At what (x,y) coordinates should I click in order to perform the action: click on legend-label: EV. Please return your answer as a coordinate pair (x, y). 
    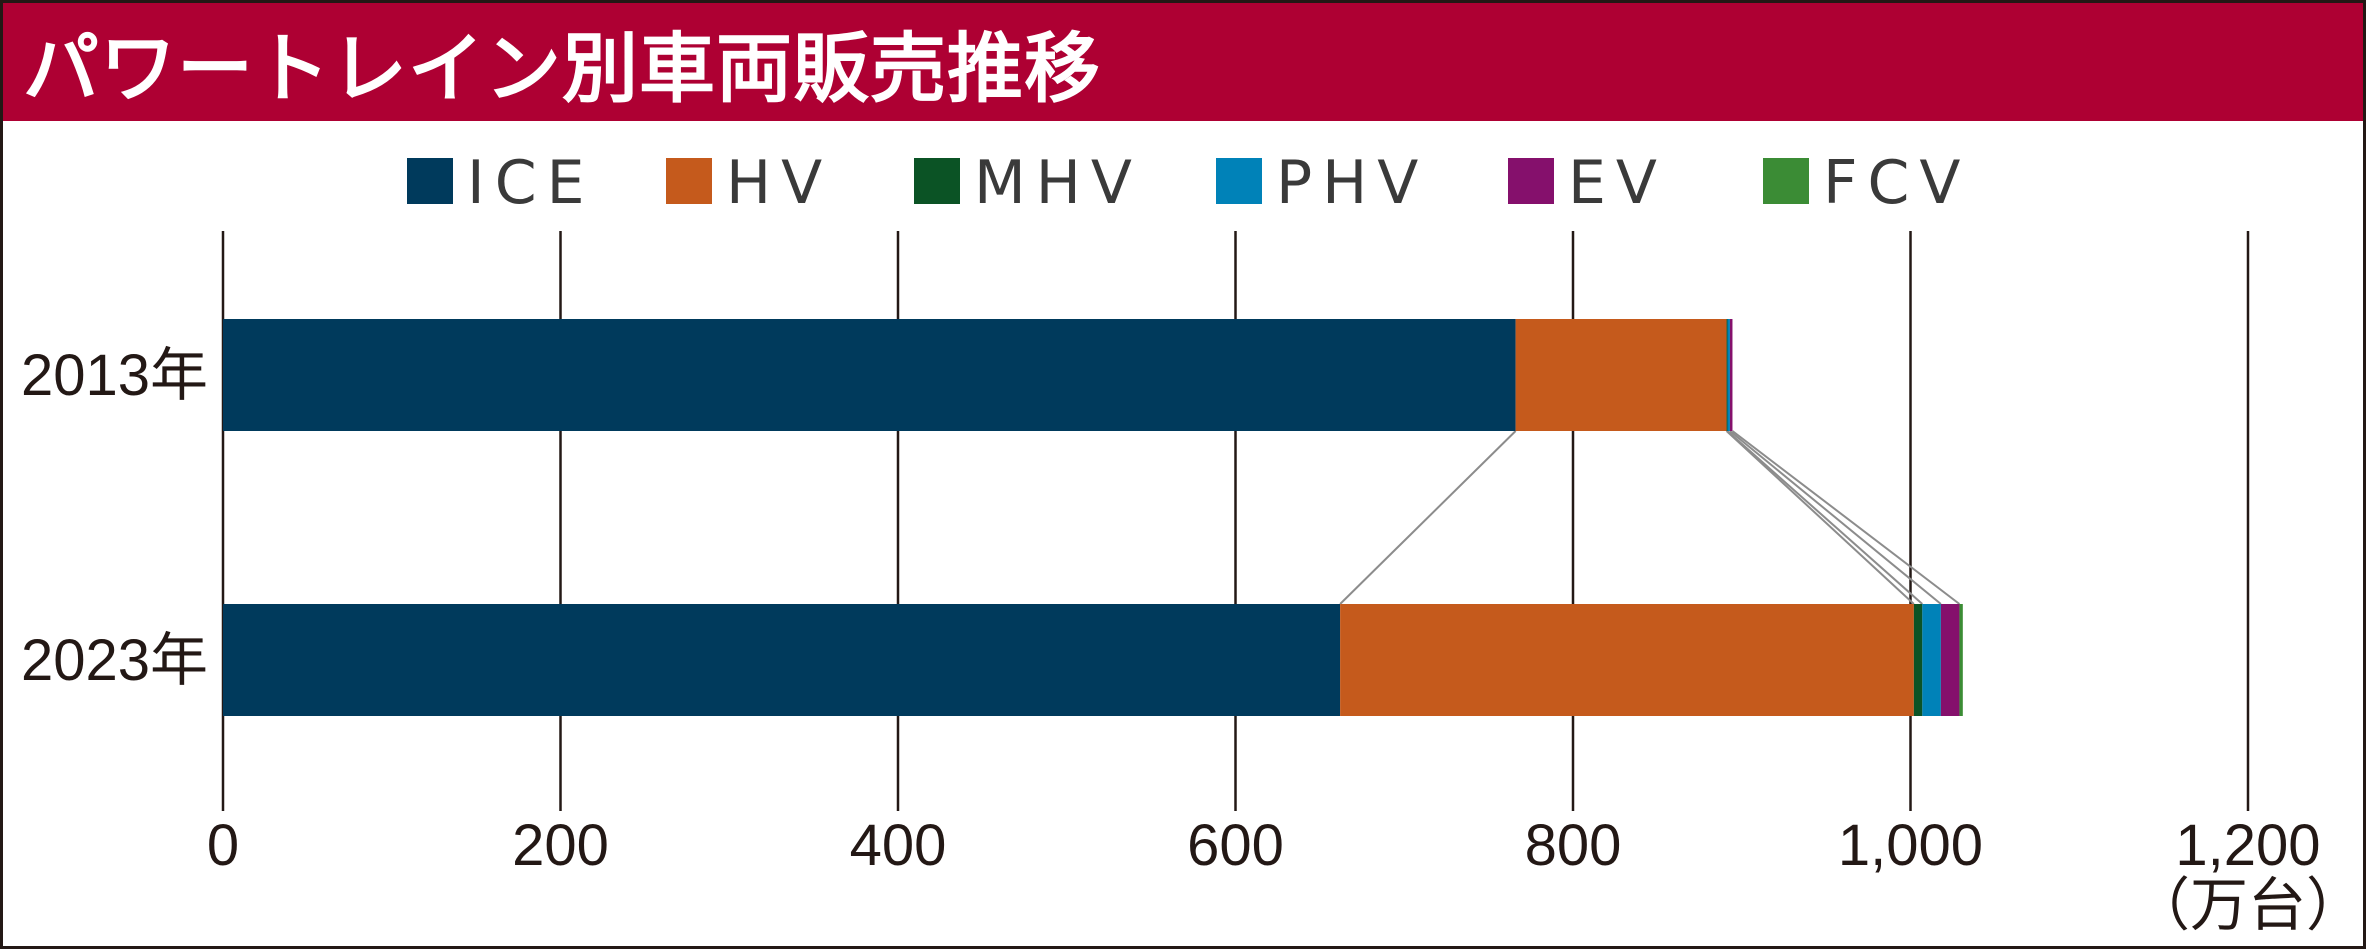
    Looking at the image, I should click on (1617, 183).